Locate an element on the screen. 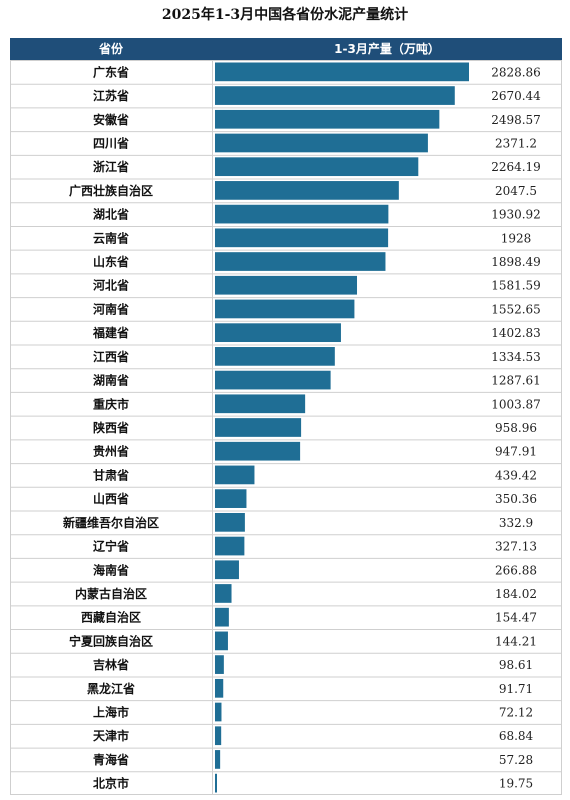 The width and height of the screenshot is (570, 800). value-label: 72.12 is located at coordinates (516, 713).